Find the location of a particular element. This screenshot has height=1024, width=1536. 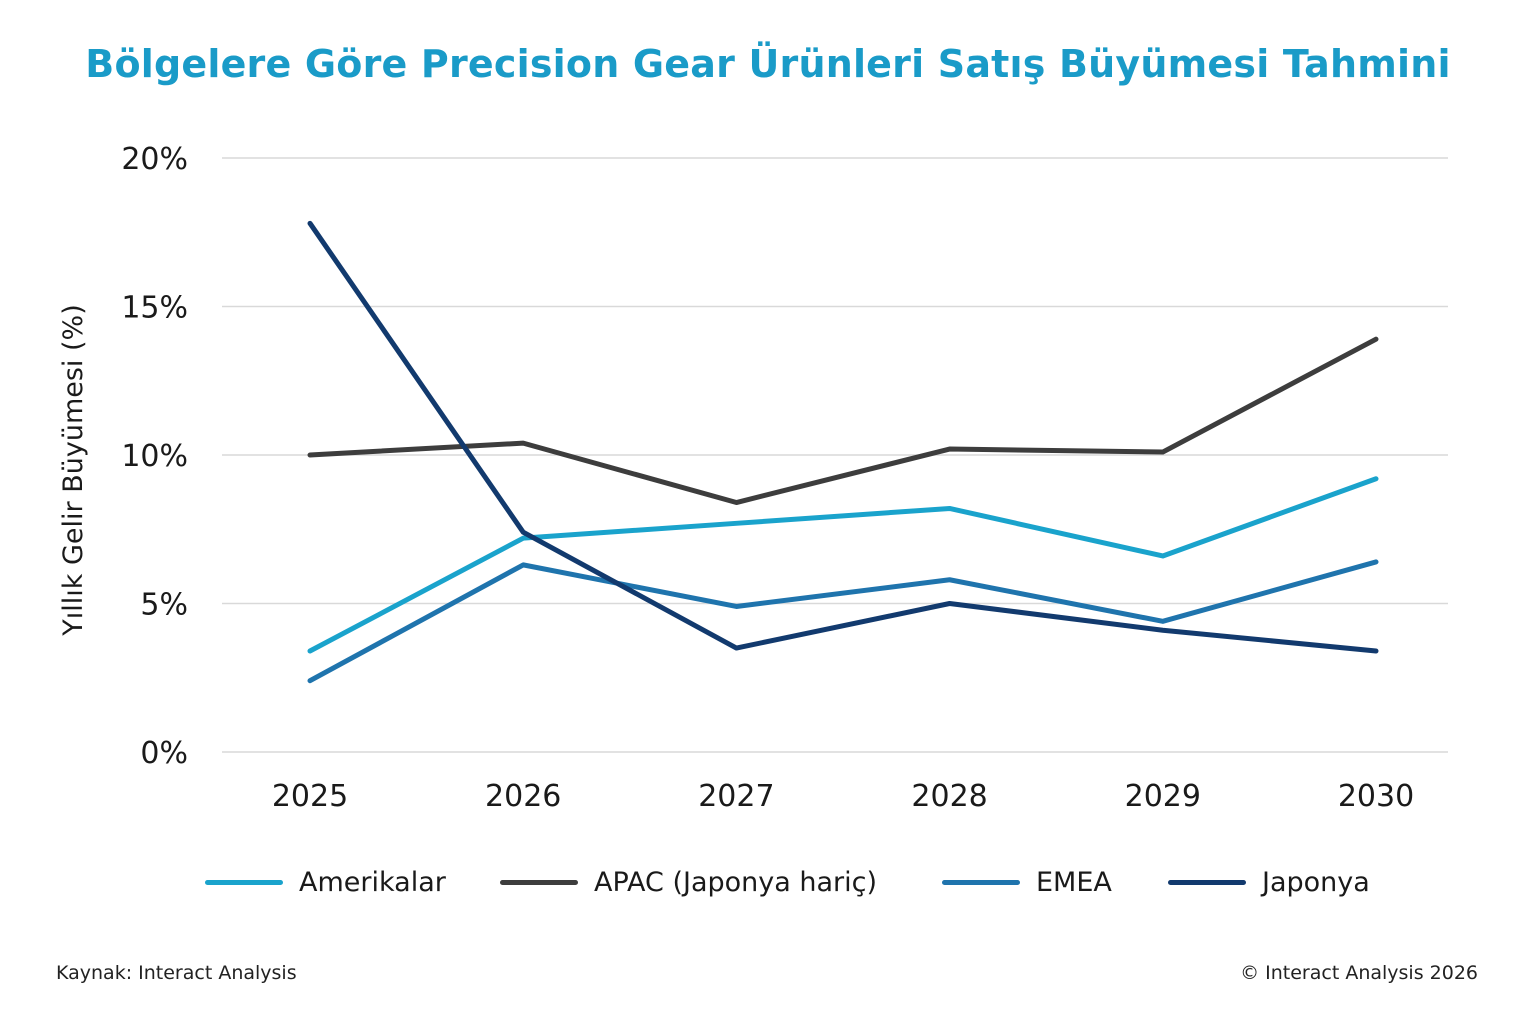

y-tick-label: 5% is located at coordinates (164, 605).